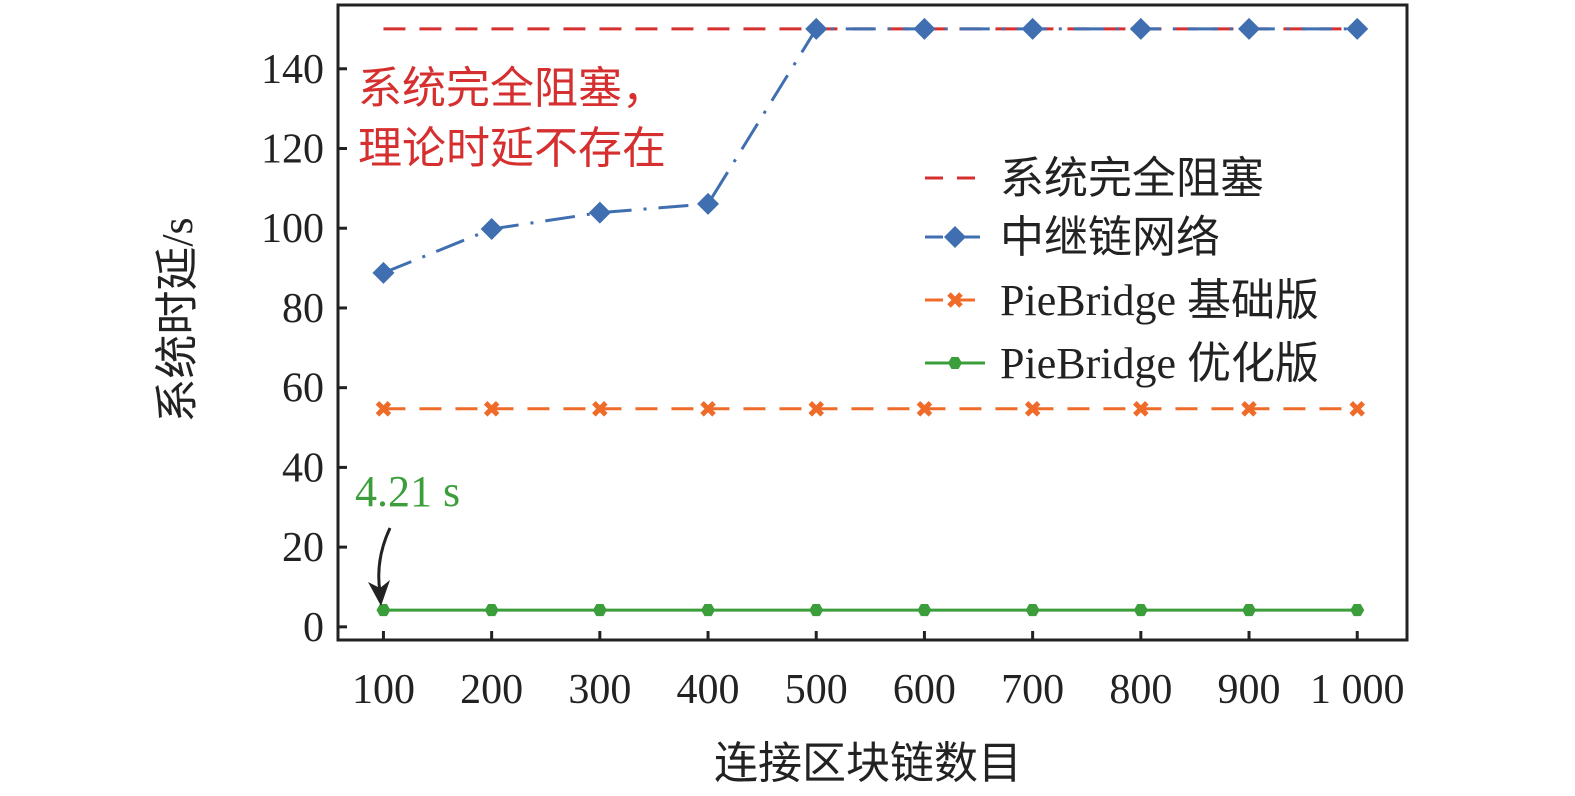 The image size is (1575, 796). What do you see at coordinates (1140, 690) in the screenshot?
I see `x-tick-label: 800` at bounding box center [1140, 690].